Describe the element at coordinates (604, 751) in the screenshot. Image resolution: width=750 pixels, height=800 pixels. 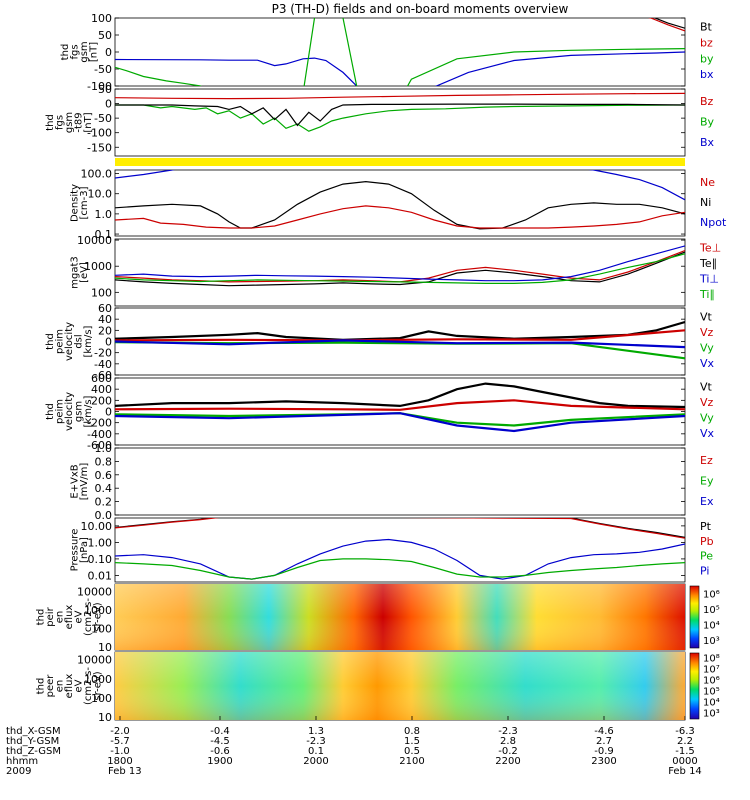
I see `x-tick-label: -0.9` at that location.